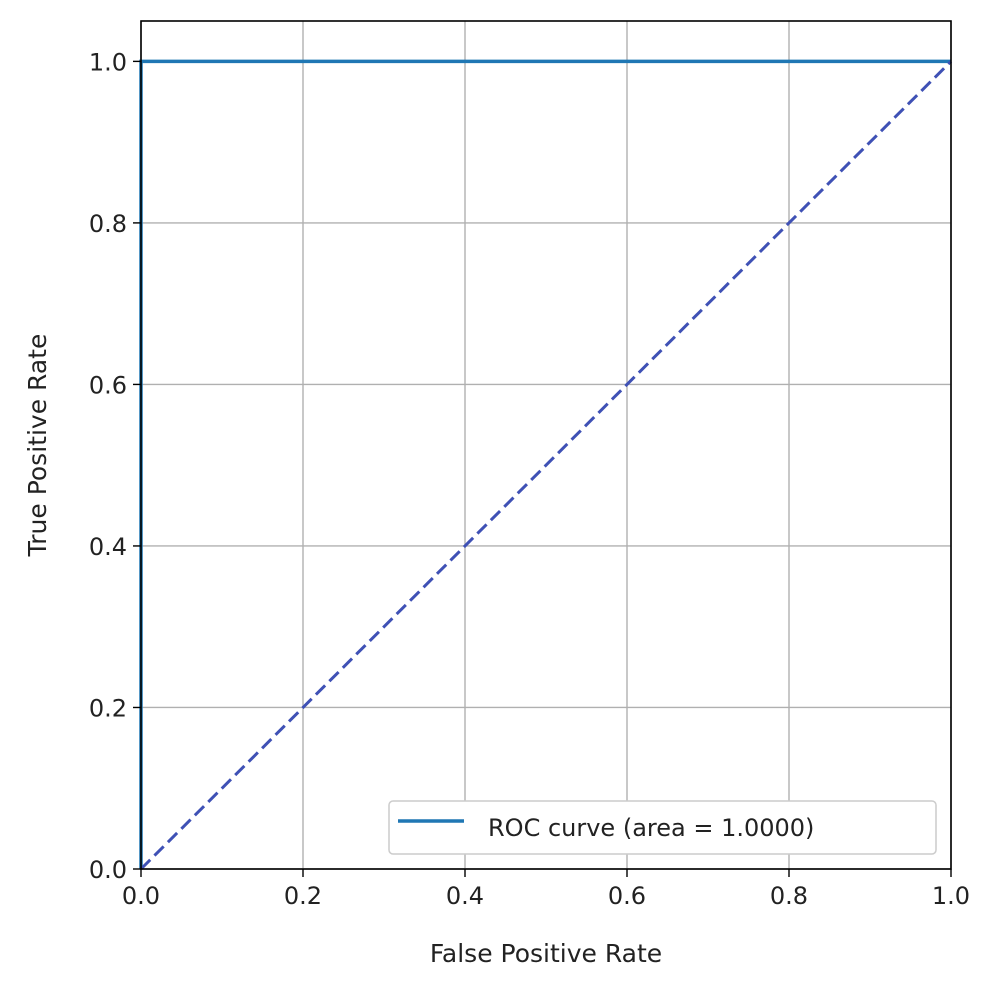 The width and height of the screenshot is (1000, 991). What do you see at coordinates (108, 547) in the screenshot?
I see `y-tick-label: 0.4` at bounding box center [108, 547].